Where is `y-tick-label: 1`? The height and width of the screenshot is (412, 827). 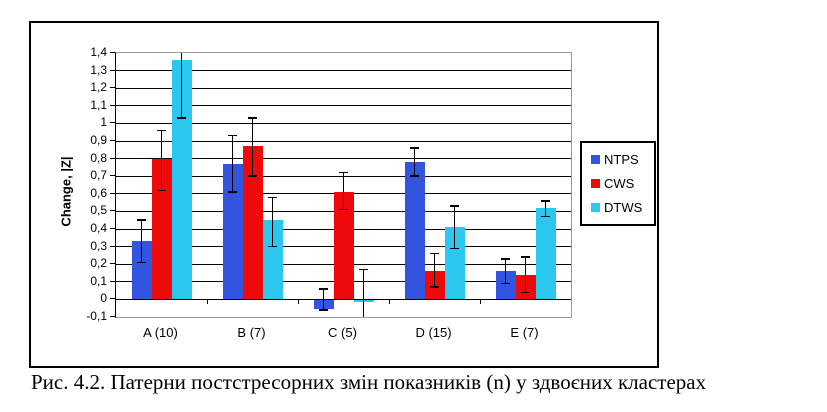 y-tick-label: 1 is located at coordinates (103, 122).